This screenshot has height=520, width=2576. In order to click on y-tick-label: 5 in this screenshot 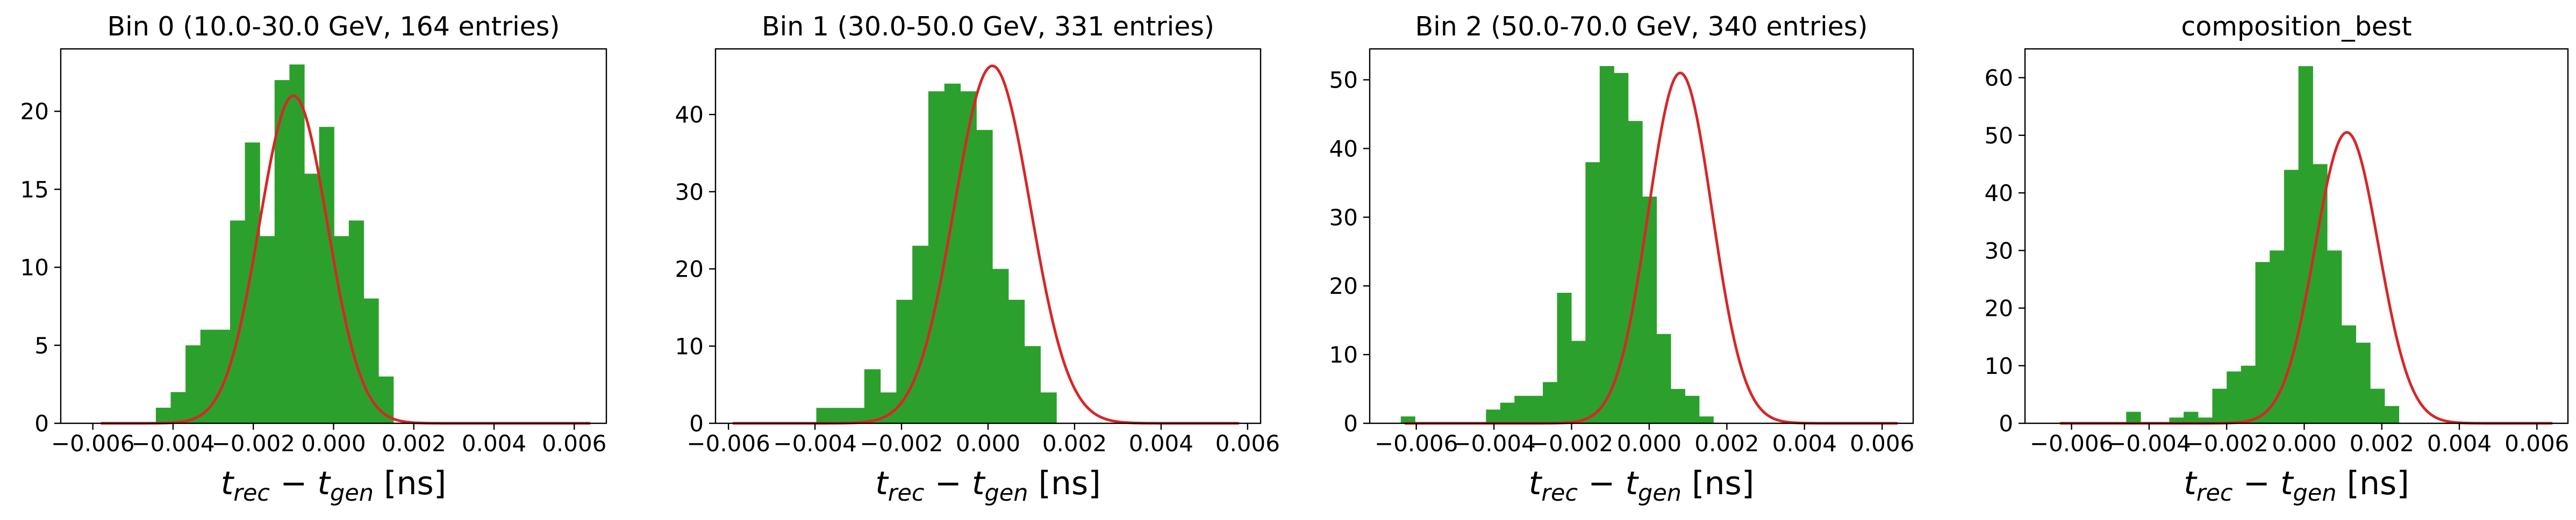, I will do `click(41, 346)`.